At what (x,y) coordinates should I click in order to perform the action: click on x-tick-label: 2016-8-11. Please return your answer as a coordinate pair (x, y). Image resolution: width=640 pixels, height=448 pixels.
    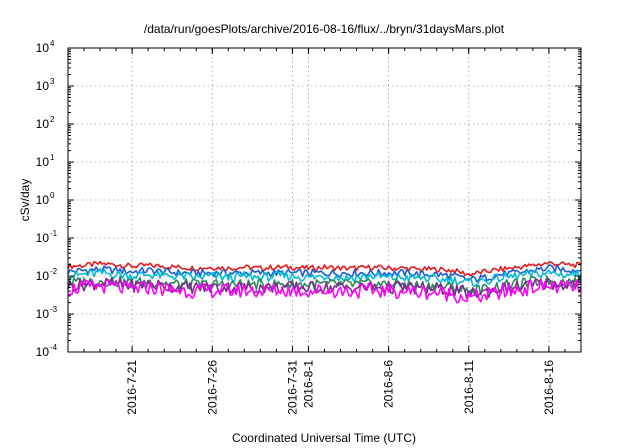
    Looking at the image, I should click on (469, 387).